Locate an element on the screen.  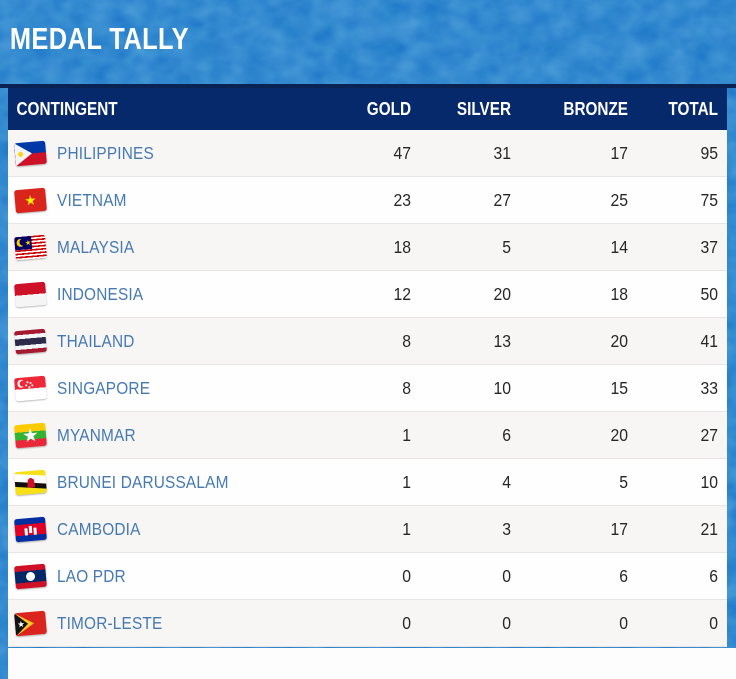
bronze-value: 18 is located at coordinates (619, 293).